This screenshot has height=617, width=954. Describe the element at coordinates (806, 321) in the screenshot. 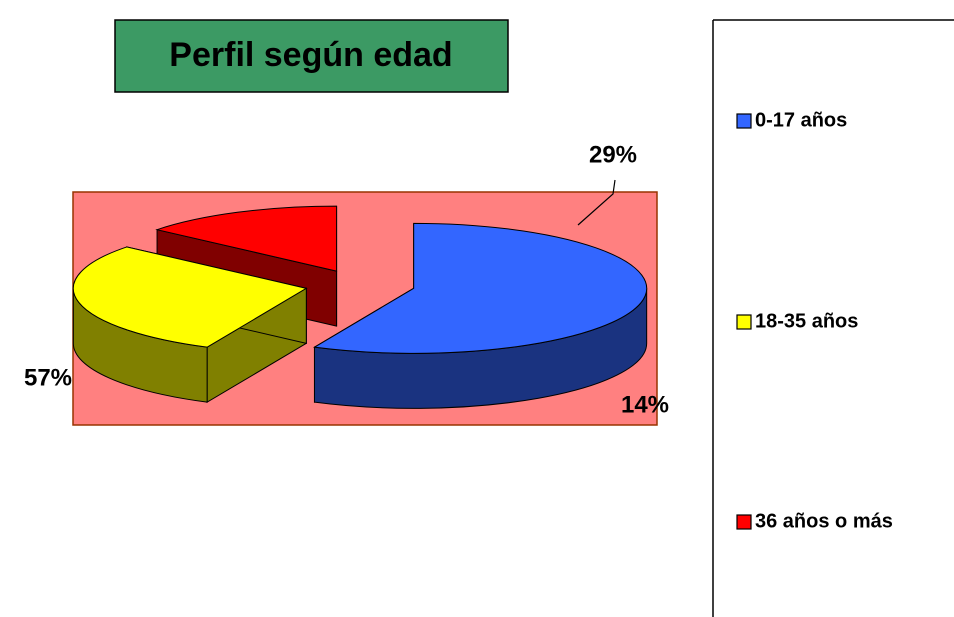

I see `legend-label: 18-35 años` at that location.